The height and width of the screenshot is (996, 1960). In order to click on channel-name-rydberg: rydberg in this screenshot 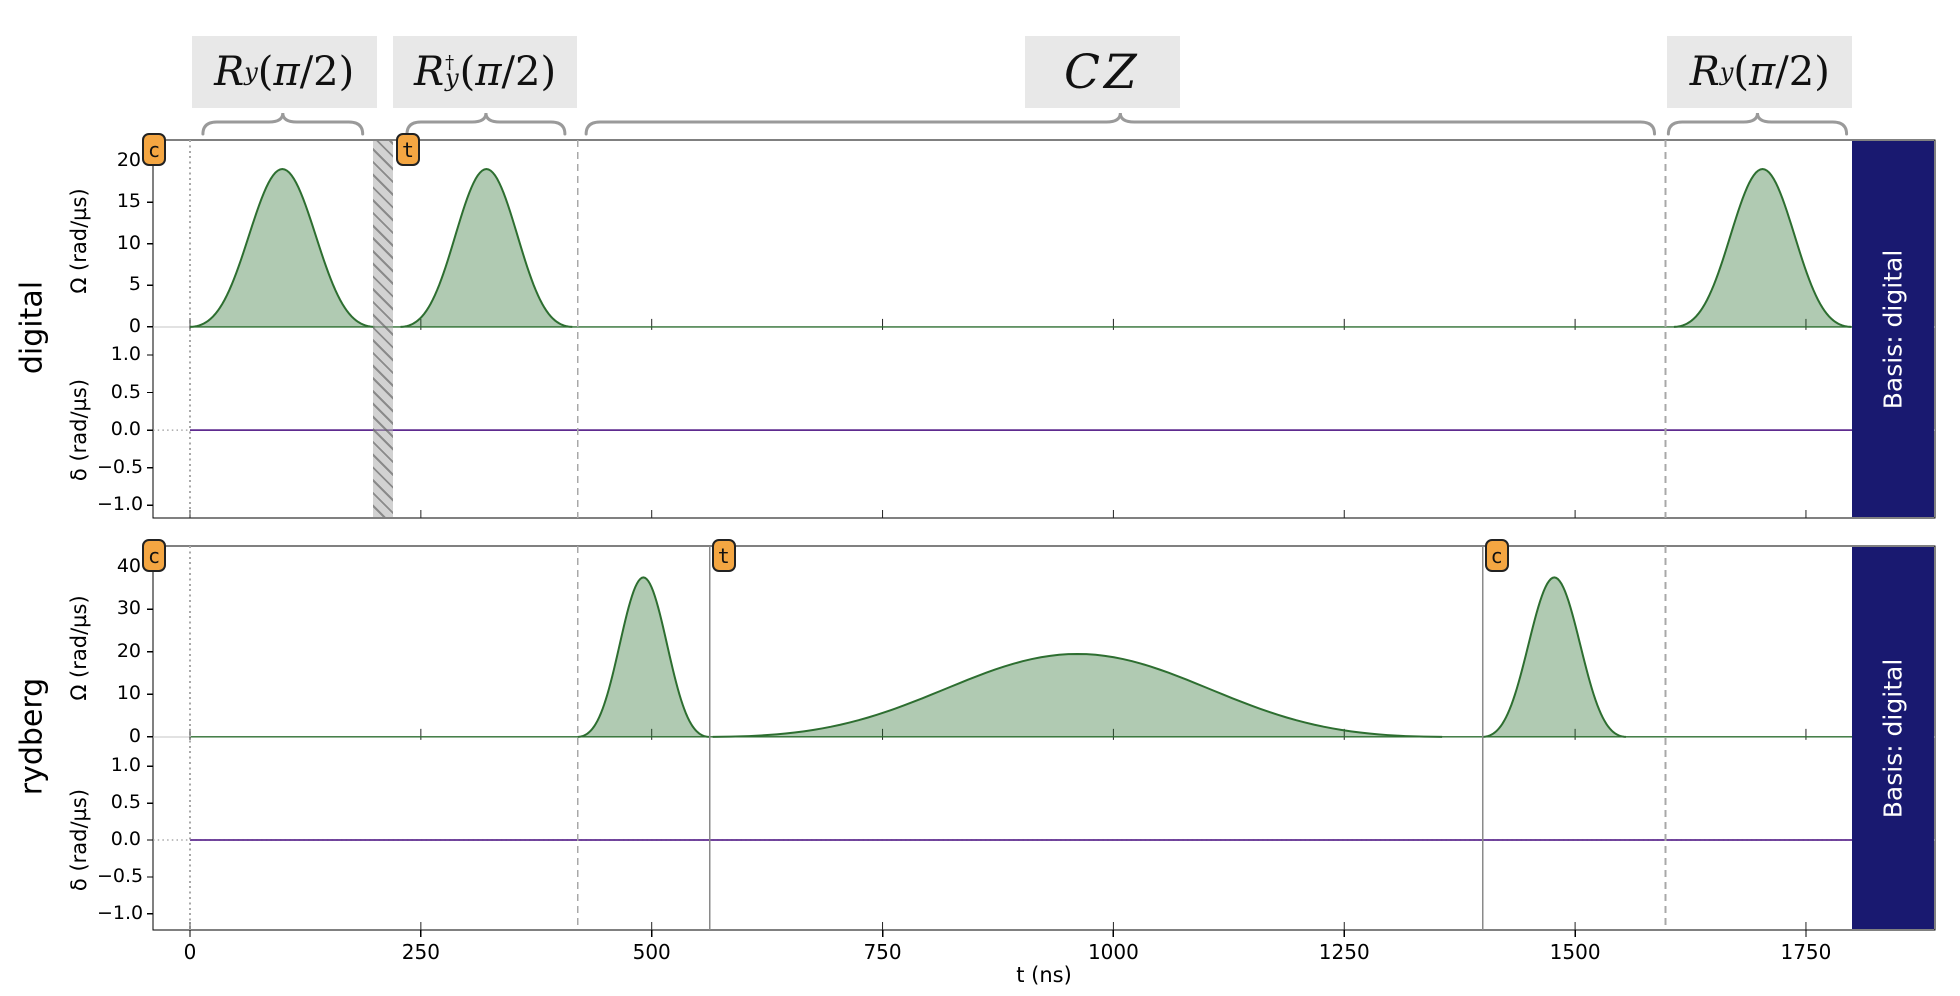, I will do `click(32, 736)`.